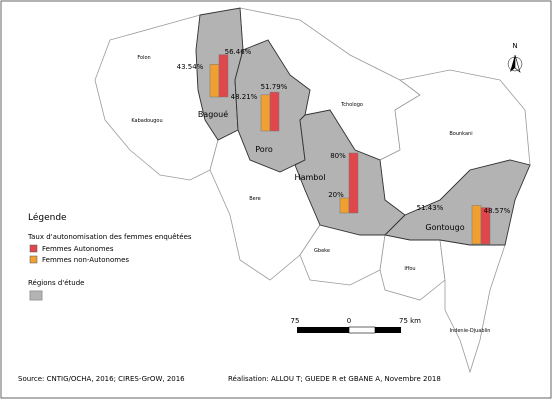  Describe the element at coordinates (515, 57) in the screenshot. I see `north-arrow: N` at that location.